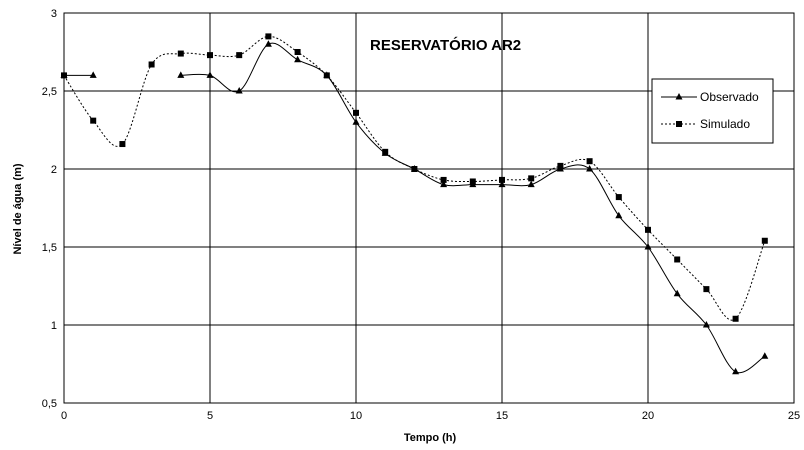 This screenshot has height=450, width=804. Describe the element at coordinates (18, 208) in the screenshot. I see `y-axis-title: Nível de água (m)` at that location.